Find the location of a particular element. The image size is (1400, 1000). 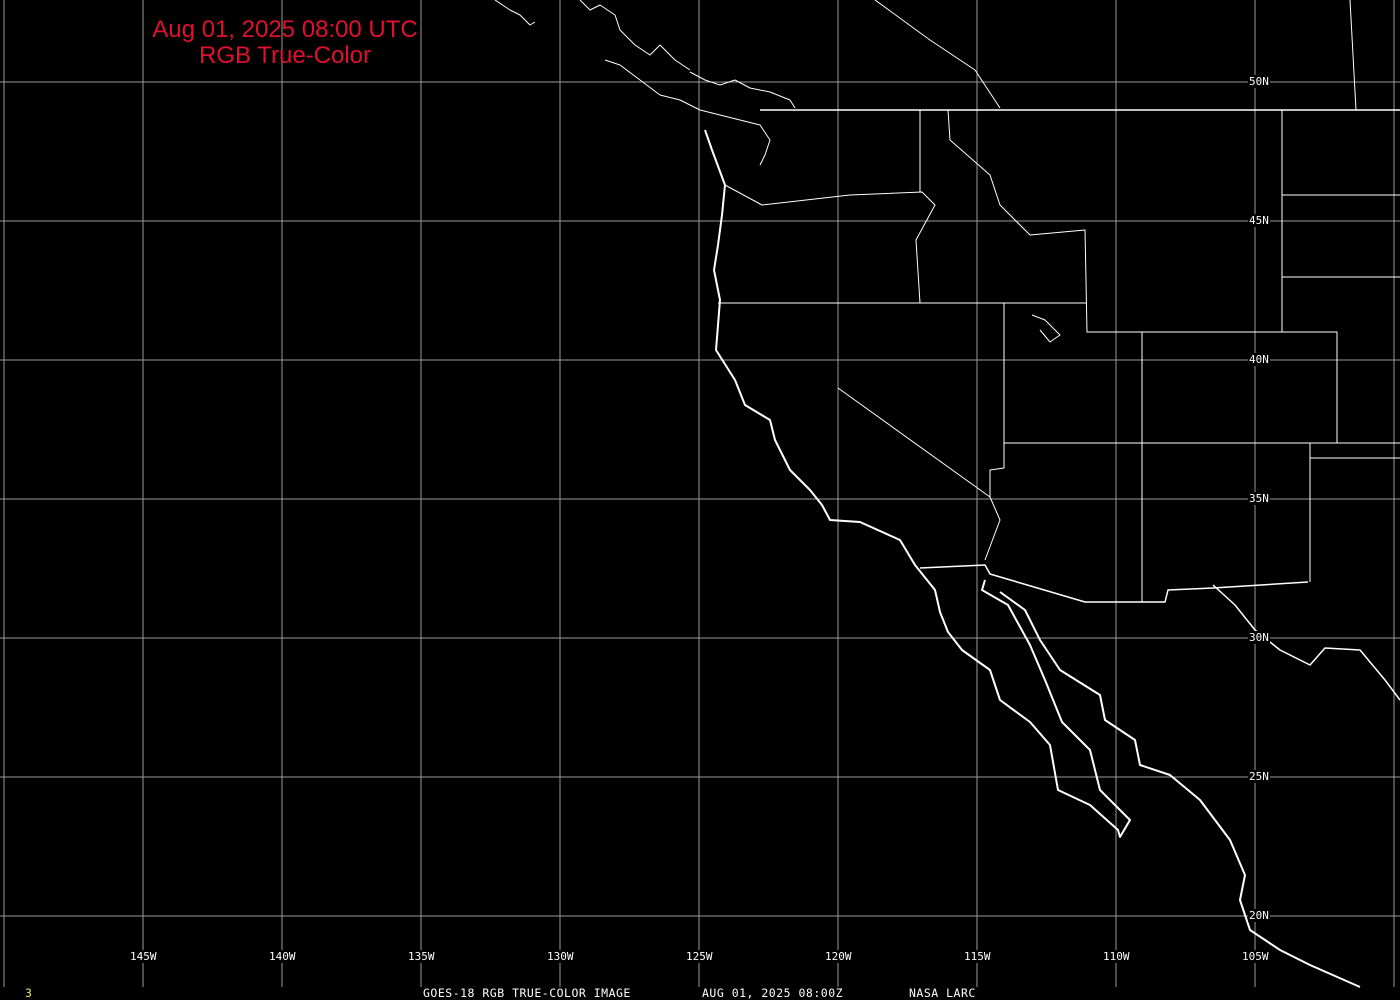

latitude-label: 45N is located at coordinates (1259, 220).